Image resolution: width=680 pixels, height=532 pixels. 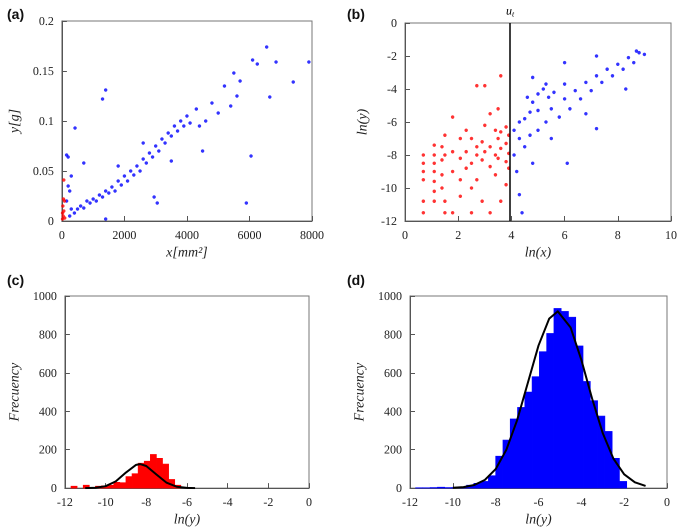 I want to click on y-tick-label: -2, so click(x=392, y=56).